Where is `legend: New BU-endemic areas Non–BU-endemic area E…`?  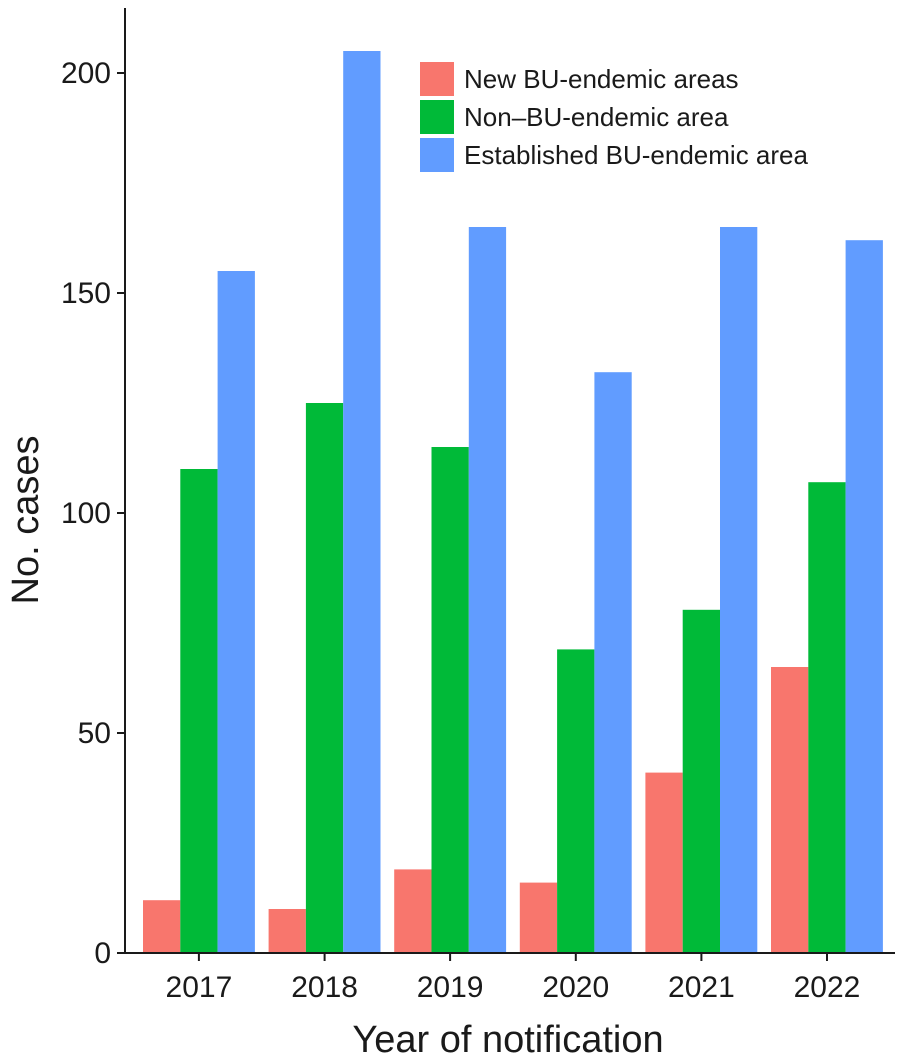 legend: New BU-endemic areas Non–BU-endemic area E… is located at coordinates (614, 117).